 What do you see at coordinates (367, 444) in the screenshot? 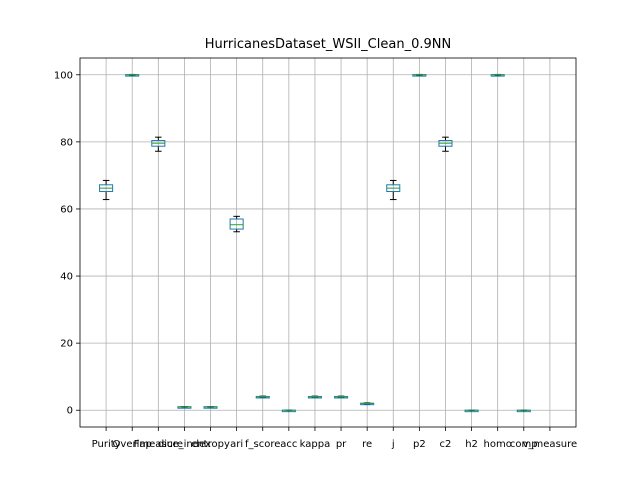
I see `x-tick-label: re` at bounding box center [367, 444].